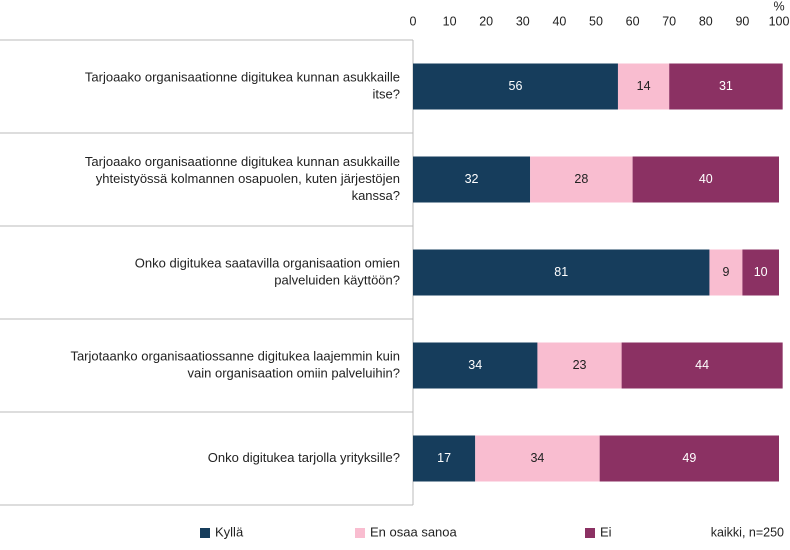 Image resolution: width=790 pixels, height=550 pixels. I want to click on value-label: 28, so click(581, 179).